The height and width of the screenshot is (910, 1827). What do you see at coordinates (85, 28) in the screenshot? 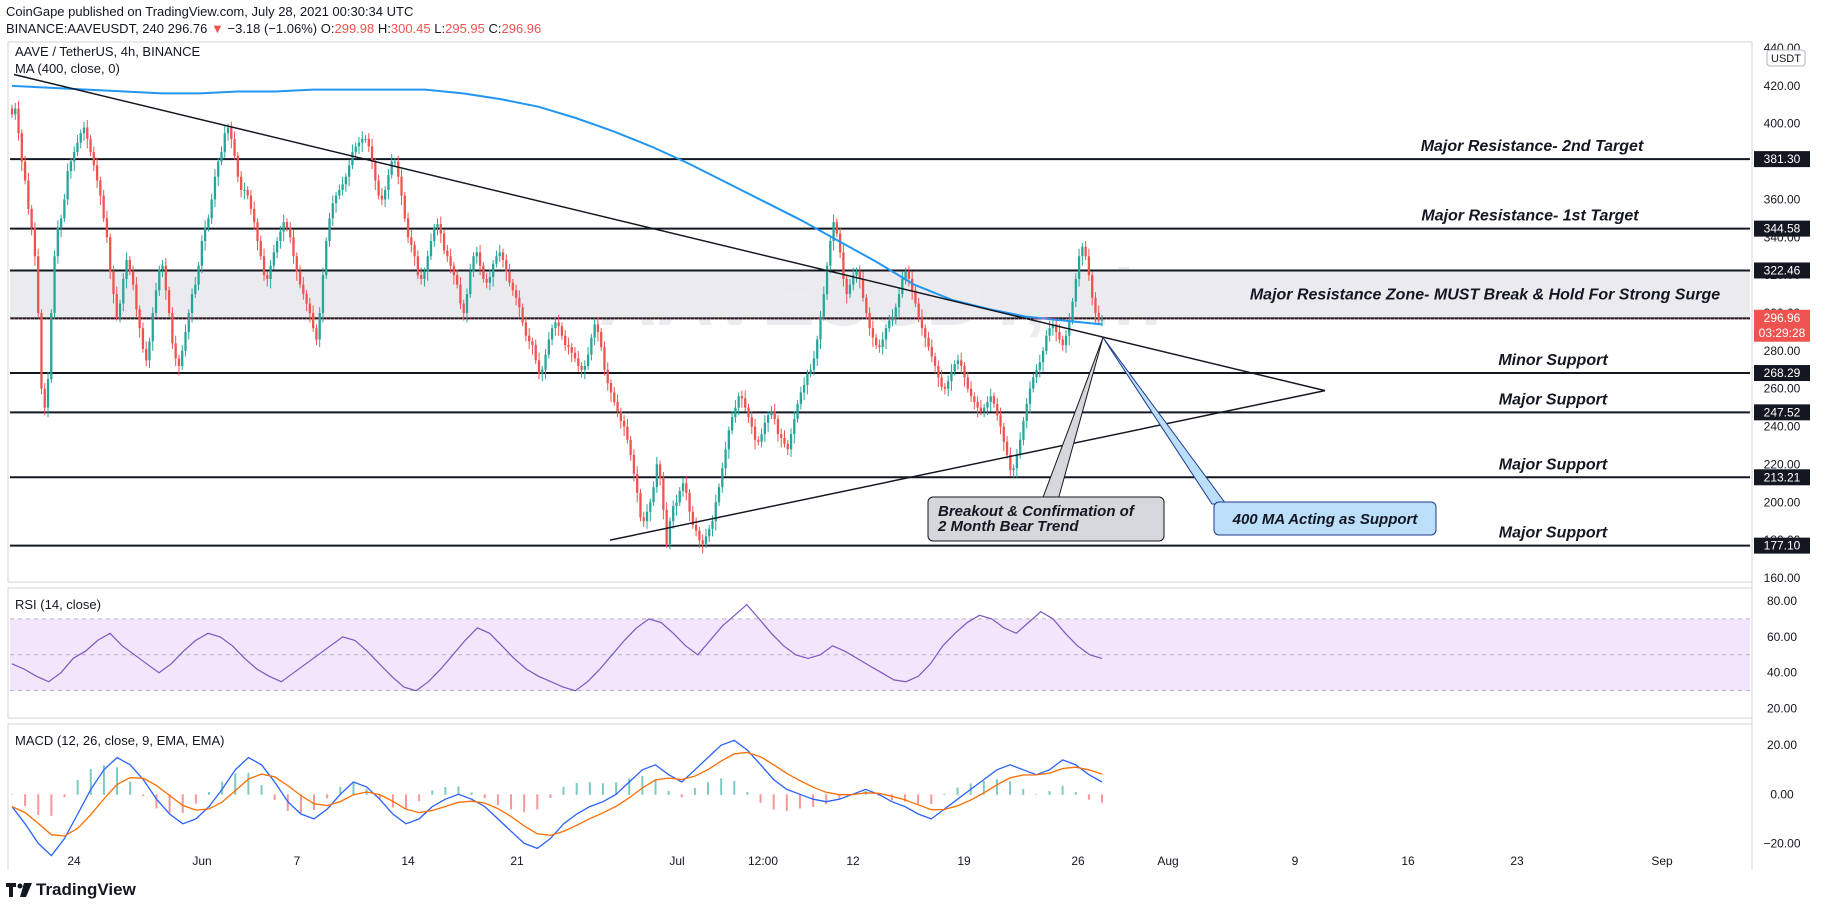
I see `symbol-label: BINANCE:AAVEUSDT, 240` at bounding box center [85, 28].